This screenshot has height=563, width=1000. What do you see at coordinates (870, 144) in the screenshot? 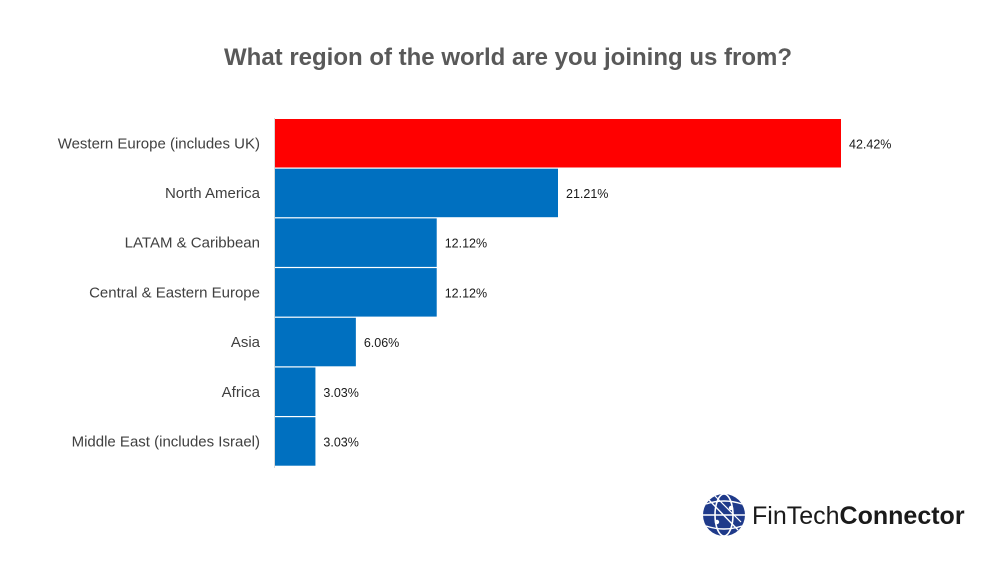
I see `value-label-0: 42.42%` at bounding box center [870, 144].